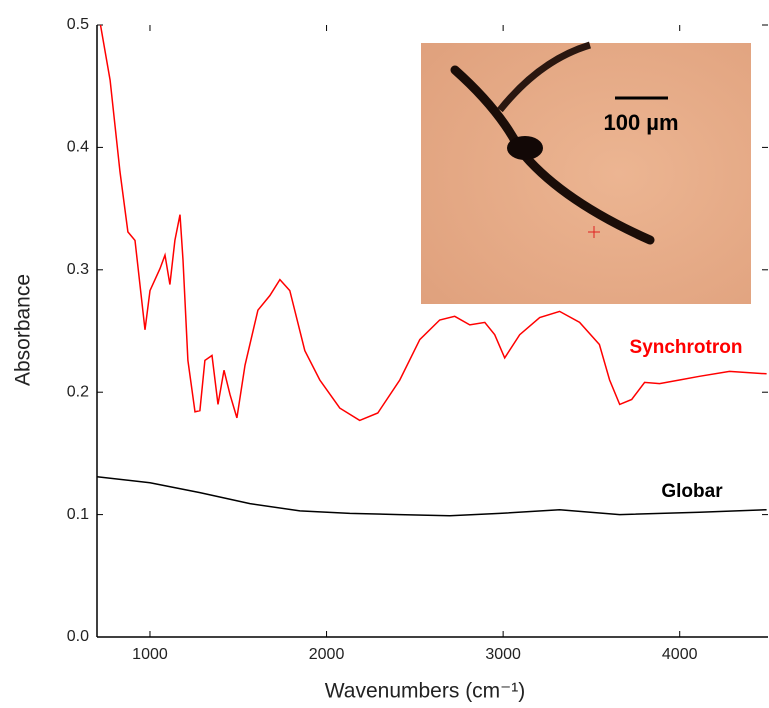 This screenshot has width=769, height=708. What do you see at coordinates (78, 391) in the screenshot?
I see `y-tick-label: 0.2` at bounding box center [78, 391].